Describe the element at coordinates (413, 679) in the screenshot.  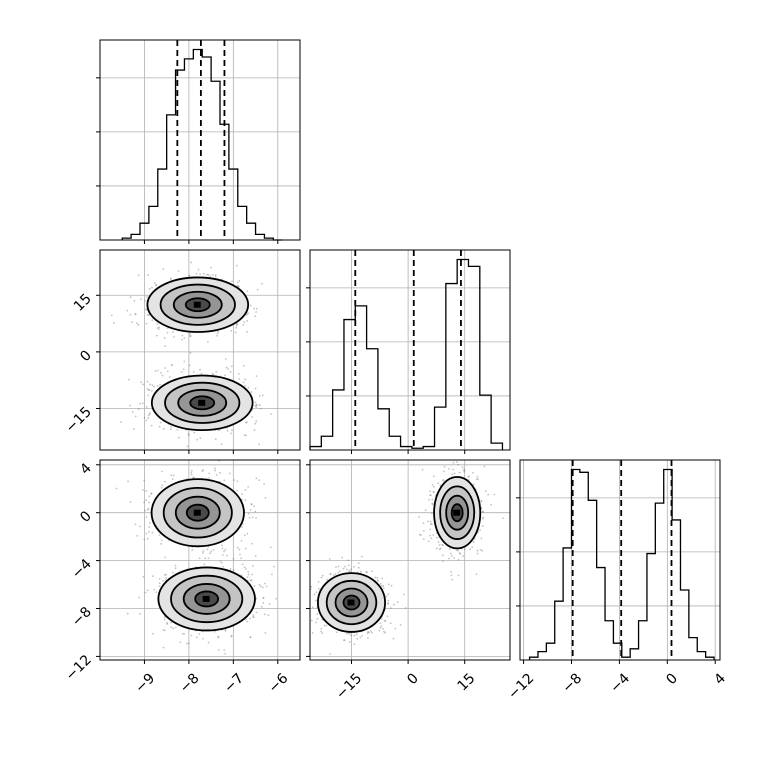
I see `x-tick-label-1-1: 0` at that location.